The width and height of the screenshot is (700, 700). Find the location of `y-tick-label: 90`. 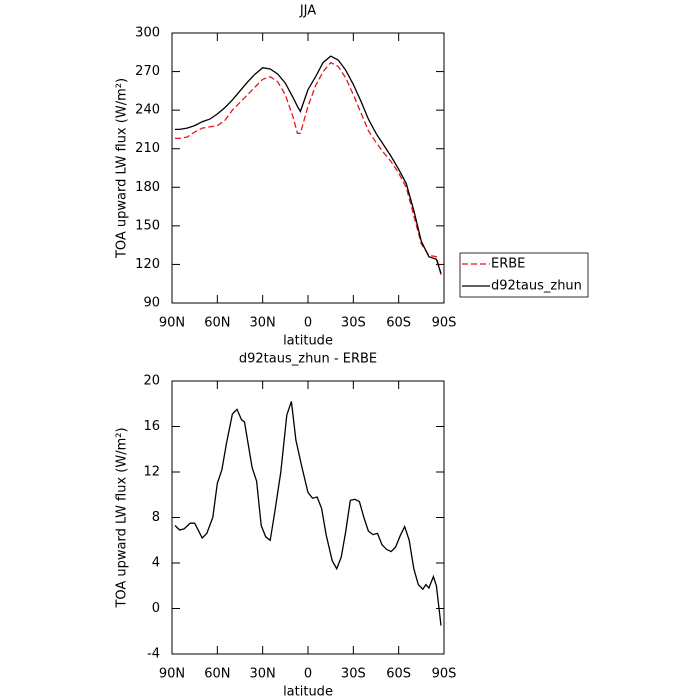

y-tick-label: 90 is located at coordinates (151, 303).